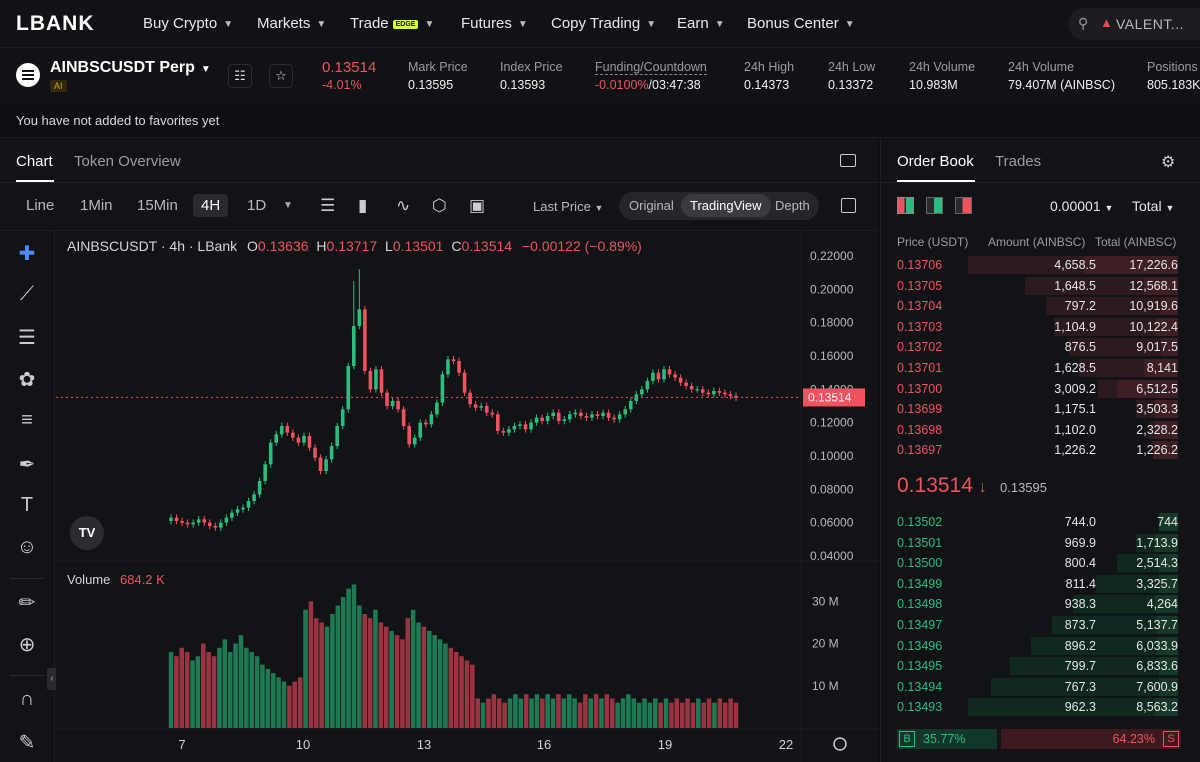 This screenshot has width=1200, height=762. Describe the element at coordinates (130, 67) in the screenshot. I see `symbol-selector: AINBSCUSDT Perp ▼` at that location.